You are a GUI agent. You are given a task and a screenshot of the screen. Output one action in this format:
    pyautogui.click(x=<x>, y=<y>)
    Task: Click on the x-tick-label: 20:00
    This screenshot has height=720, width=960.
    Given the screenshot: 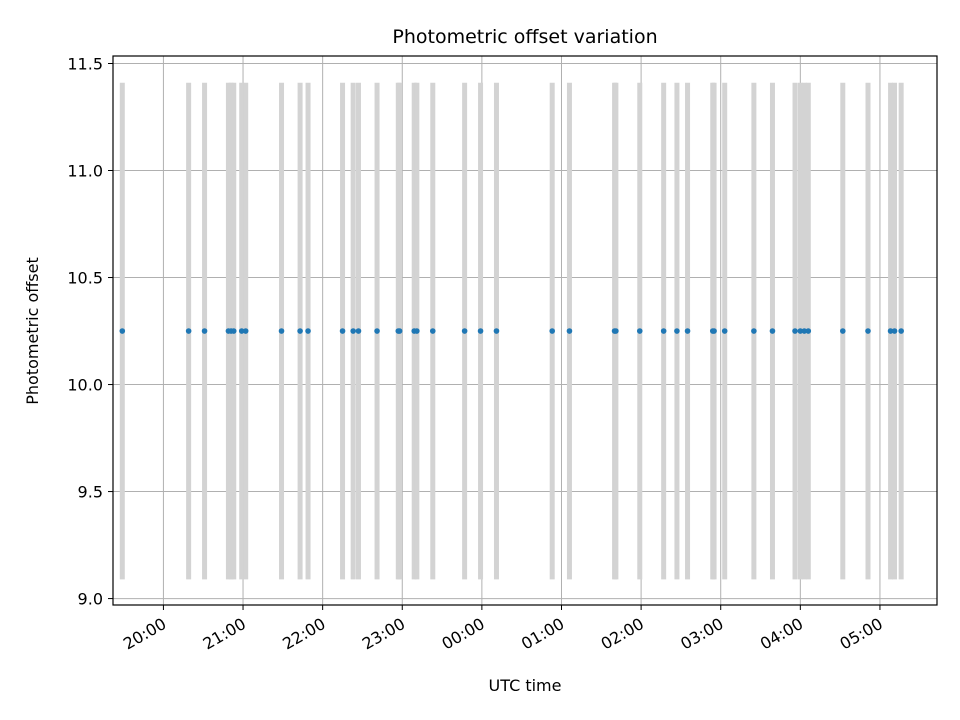 What is the action you would take?
    pyautogui.click(x=144, y=634)
    